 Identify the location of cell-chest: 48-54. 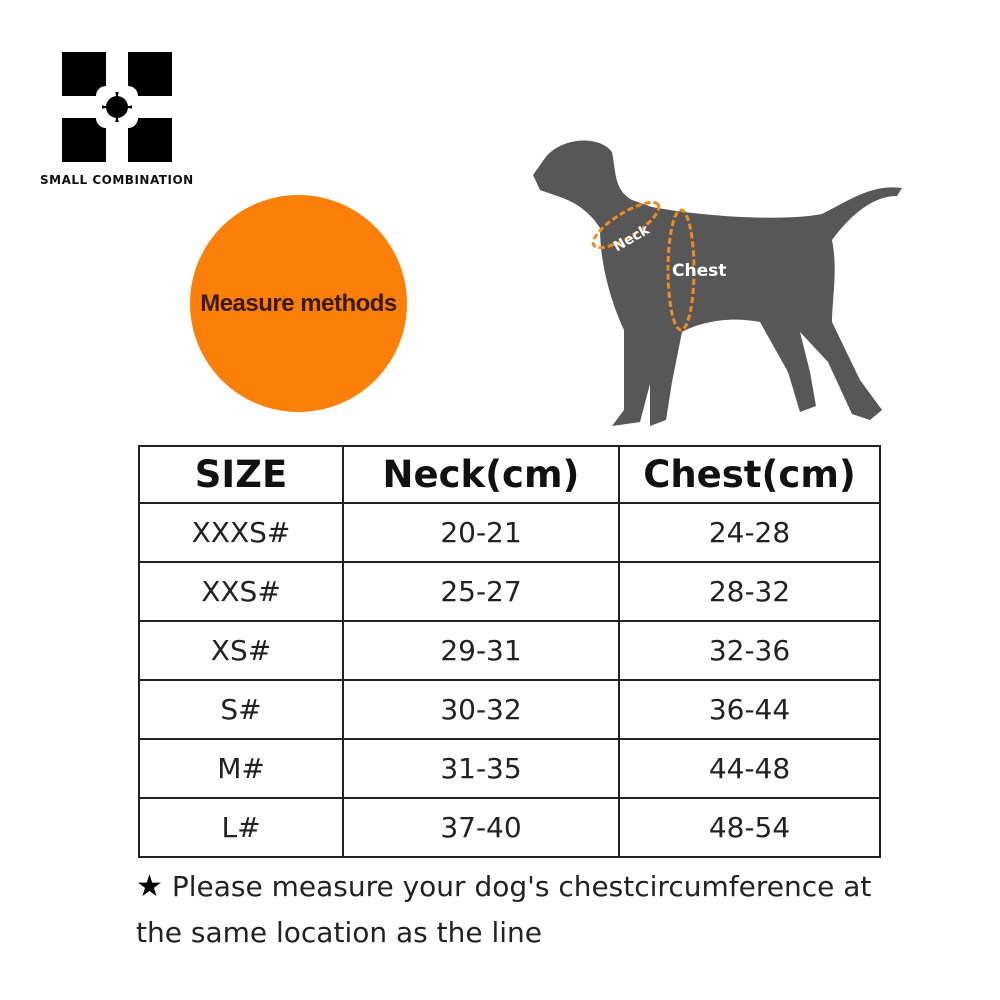
(749, 827).